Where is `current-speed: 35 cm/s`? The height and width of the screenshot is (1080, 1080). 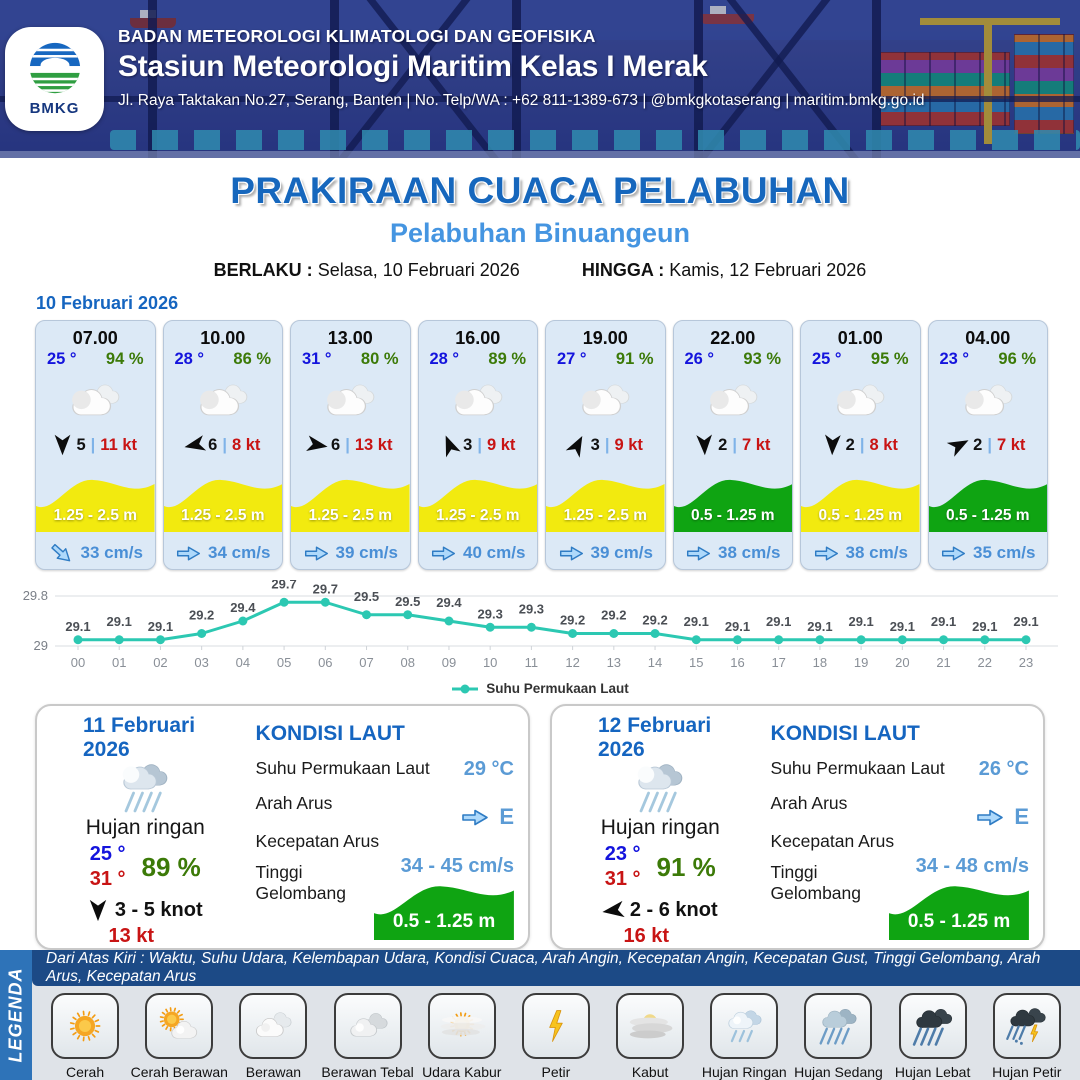
current-speed: 35 cm/s is located at coordinates (1004, 552).